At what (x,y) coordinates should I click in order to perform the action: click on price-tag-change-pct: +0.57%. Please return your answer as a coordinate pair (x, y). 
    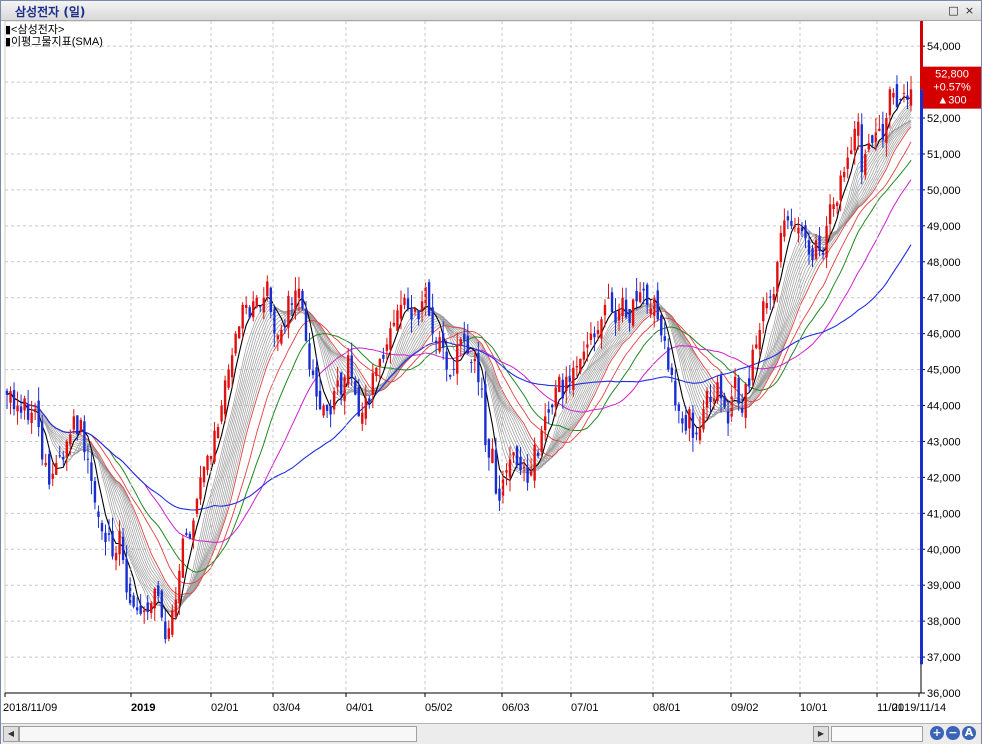
    Looking at the image, I should click on (952, 88).